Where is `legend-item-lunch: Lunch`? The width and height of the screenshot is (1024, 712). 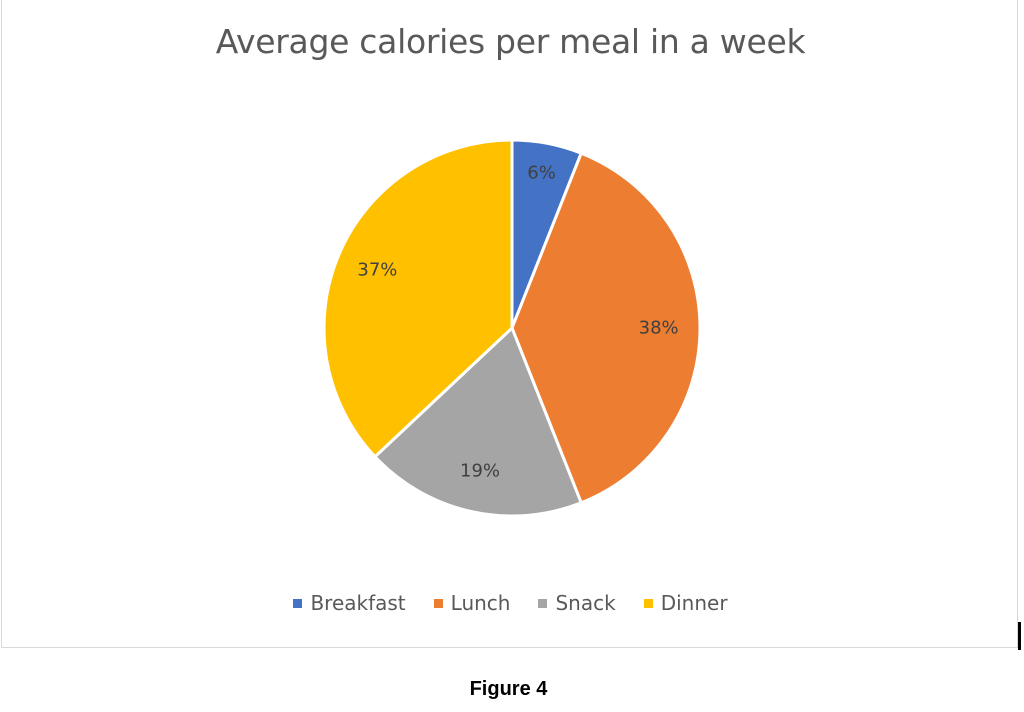 legend-item-lunch: Lunch is located at coordinates (472, 603).